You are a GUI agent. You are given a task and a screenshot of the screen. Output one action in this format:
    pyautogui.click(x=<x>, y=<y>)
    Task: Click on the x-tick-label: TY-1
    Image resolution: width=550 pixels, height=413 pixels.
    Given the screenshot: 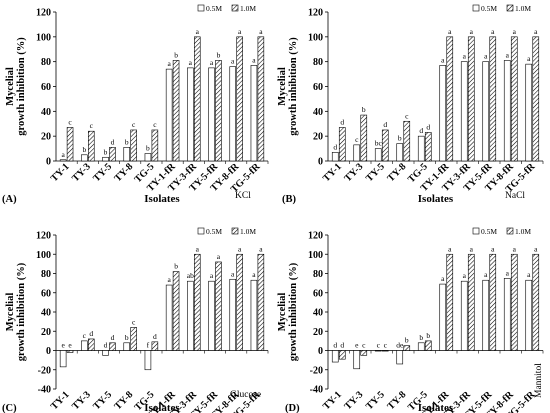 What is the action you would take?
    pyautogui.click(x=60, y=400)
    